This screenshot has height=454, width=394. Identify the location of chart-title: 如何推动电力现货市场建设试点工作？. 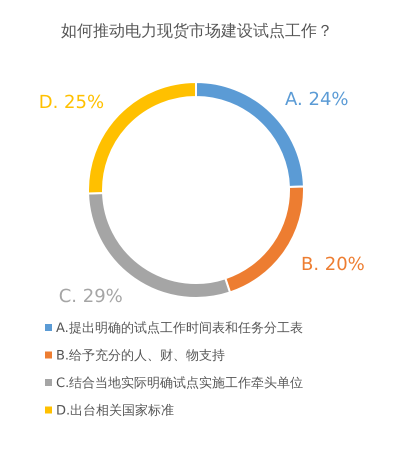
(197, 30).